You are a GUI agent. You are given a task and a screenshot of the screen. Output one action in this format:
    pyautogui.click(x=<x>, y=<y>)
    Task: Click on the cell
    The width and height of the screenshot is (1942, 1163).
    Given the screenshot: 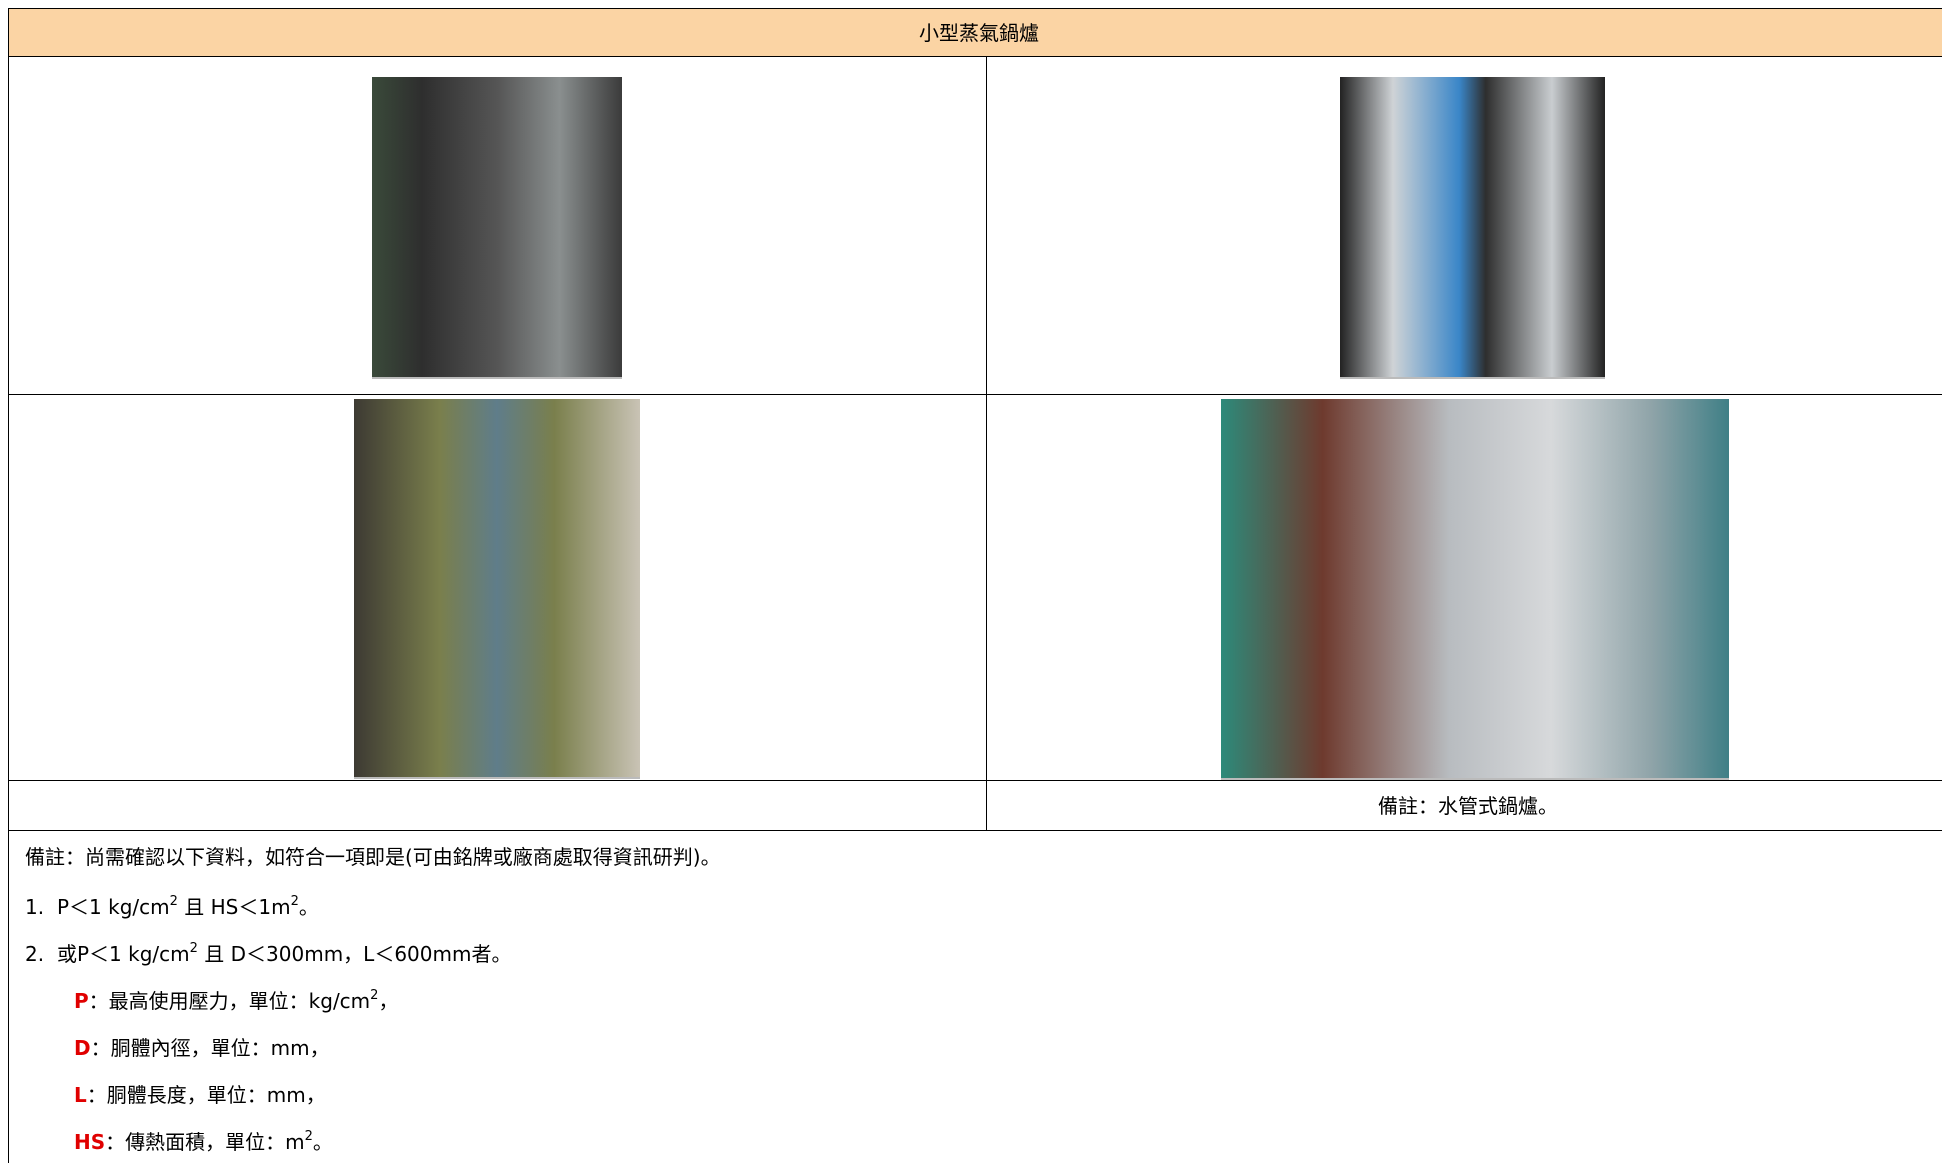 What is the action you would take?
    pyautogui.click(x=497, y=805)
    